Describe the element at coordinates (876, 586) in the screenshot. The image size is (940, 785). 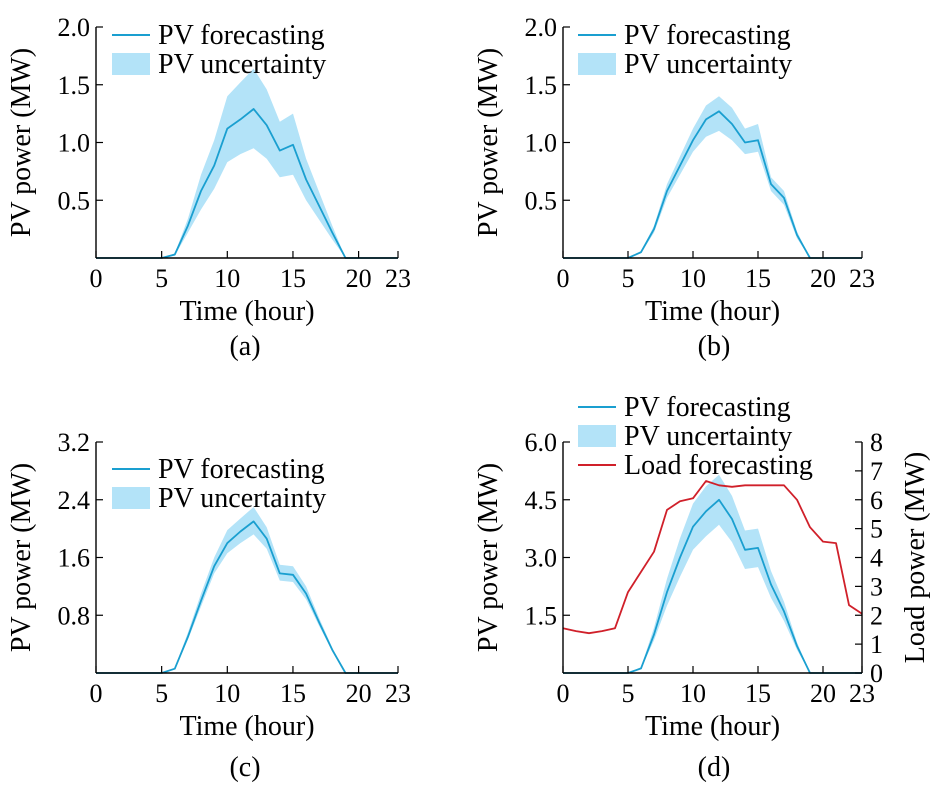
I see `y2-tick-label: 3` at that location.